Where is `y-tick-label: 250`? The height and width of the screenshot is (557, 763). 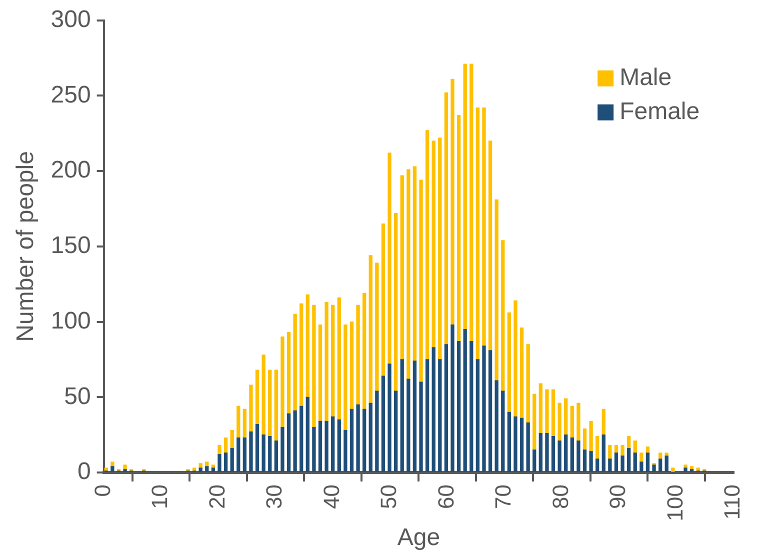 y-tick-label: 250 is located at coordinates (70, 94).